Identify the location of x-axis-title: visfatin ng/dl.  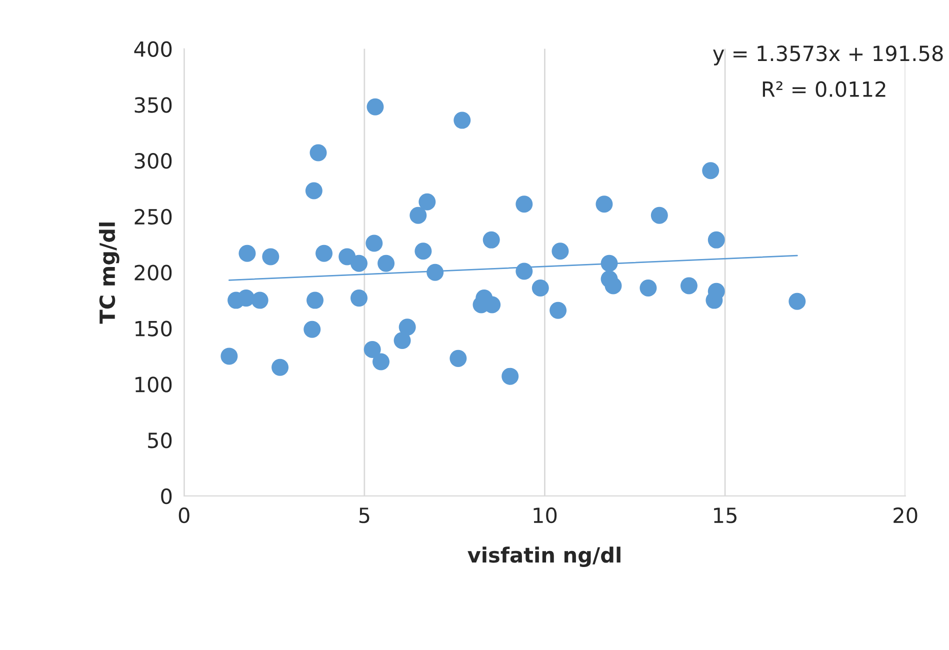
(544, 556).